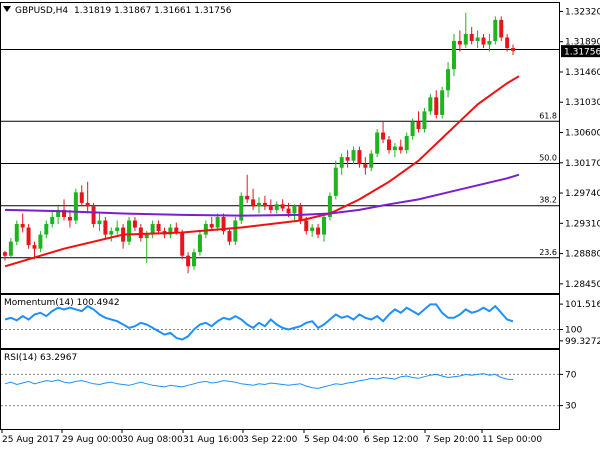 The image size is (600, 450). What do you see at coordinates (452, 440) in the screenshot?
I see `time-tick-label: 7 Sep 20:00` at bounding box center [452, 440].